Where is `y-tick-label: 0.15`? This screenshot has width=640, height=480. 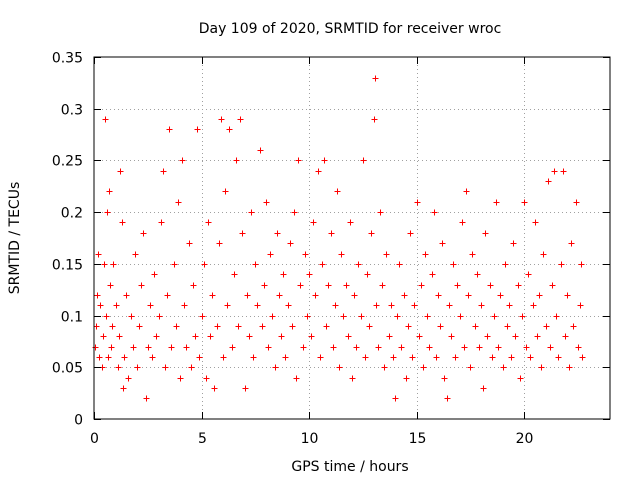
y-tick-label: 0.15 is located at coordinates (67, 266).